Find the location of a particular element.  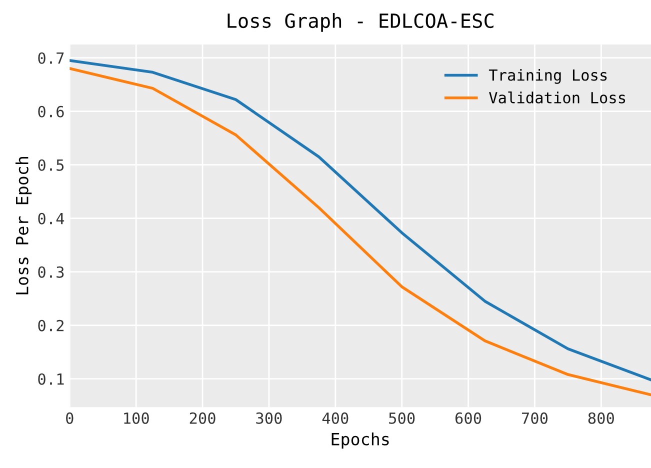

y-axis-title: Loss Per Epoch is located at coordinates (24, 225).